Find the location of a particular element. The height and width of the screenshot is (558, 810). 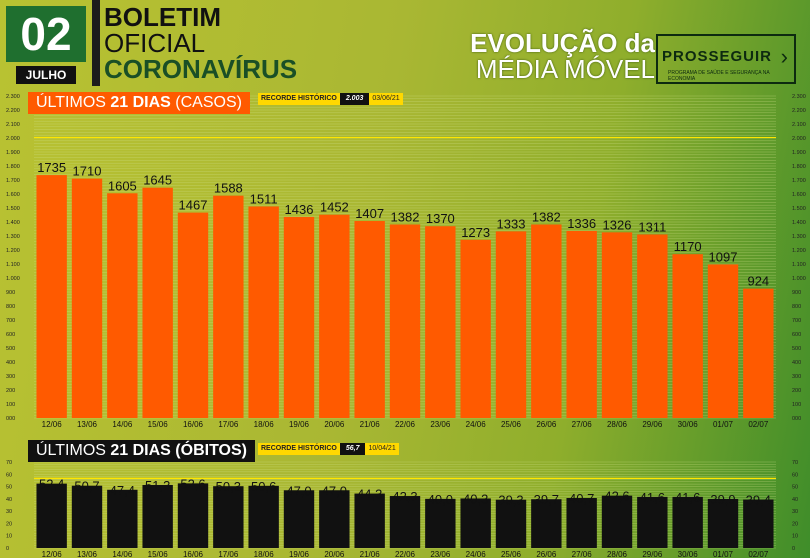

data-label: 1311 is located at coordinates (652, 226).